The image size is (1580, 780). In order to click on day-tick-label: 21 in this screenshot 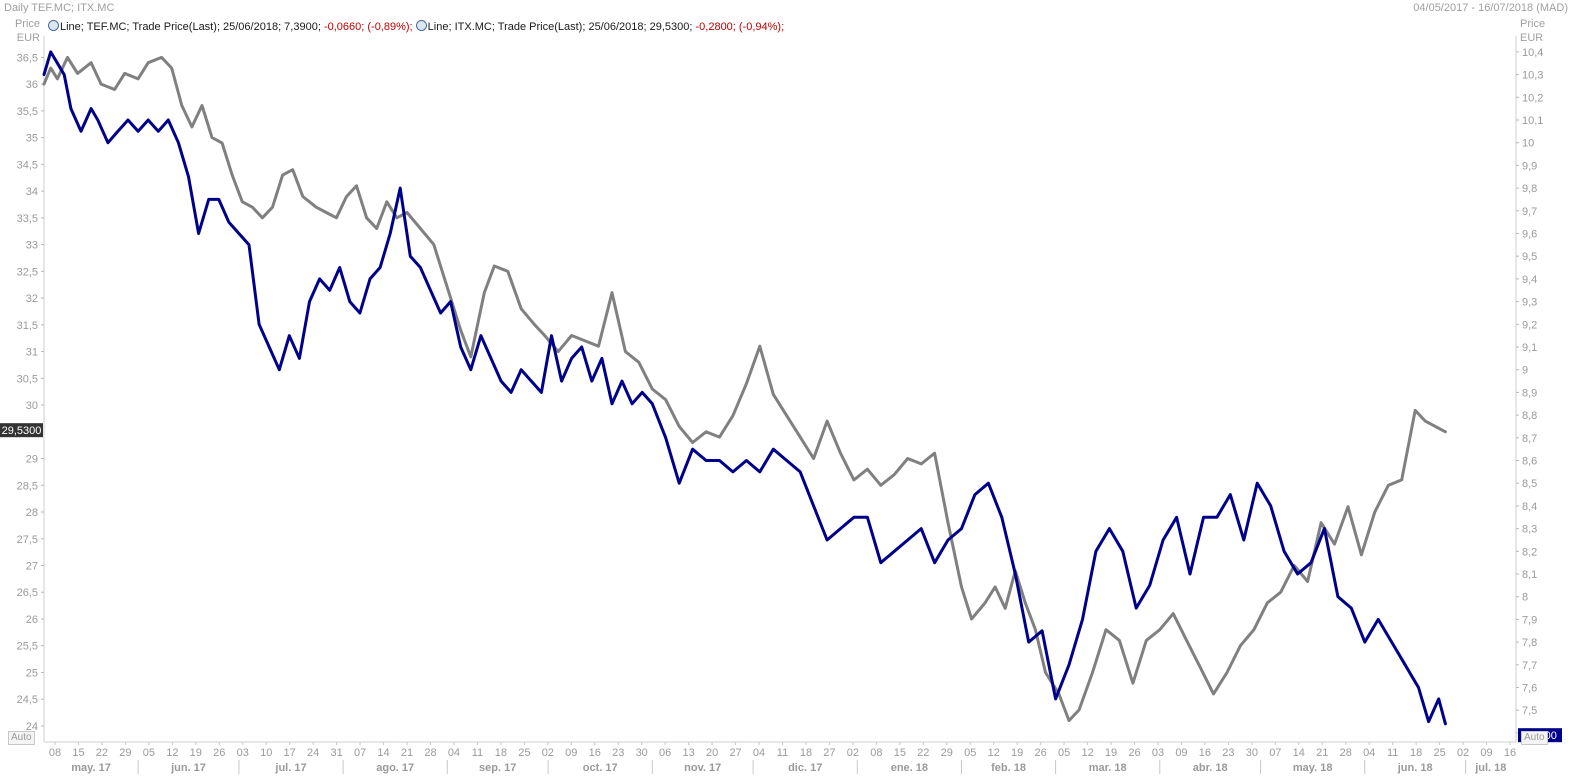, I will do `click(407, 753)`.